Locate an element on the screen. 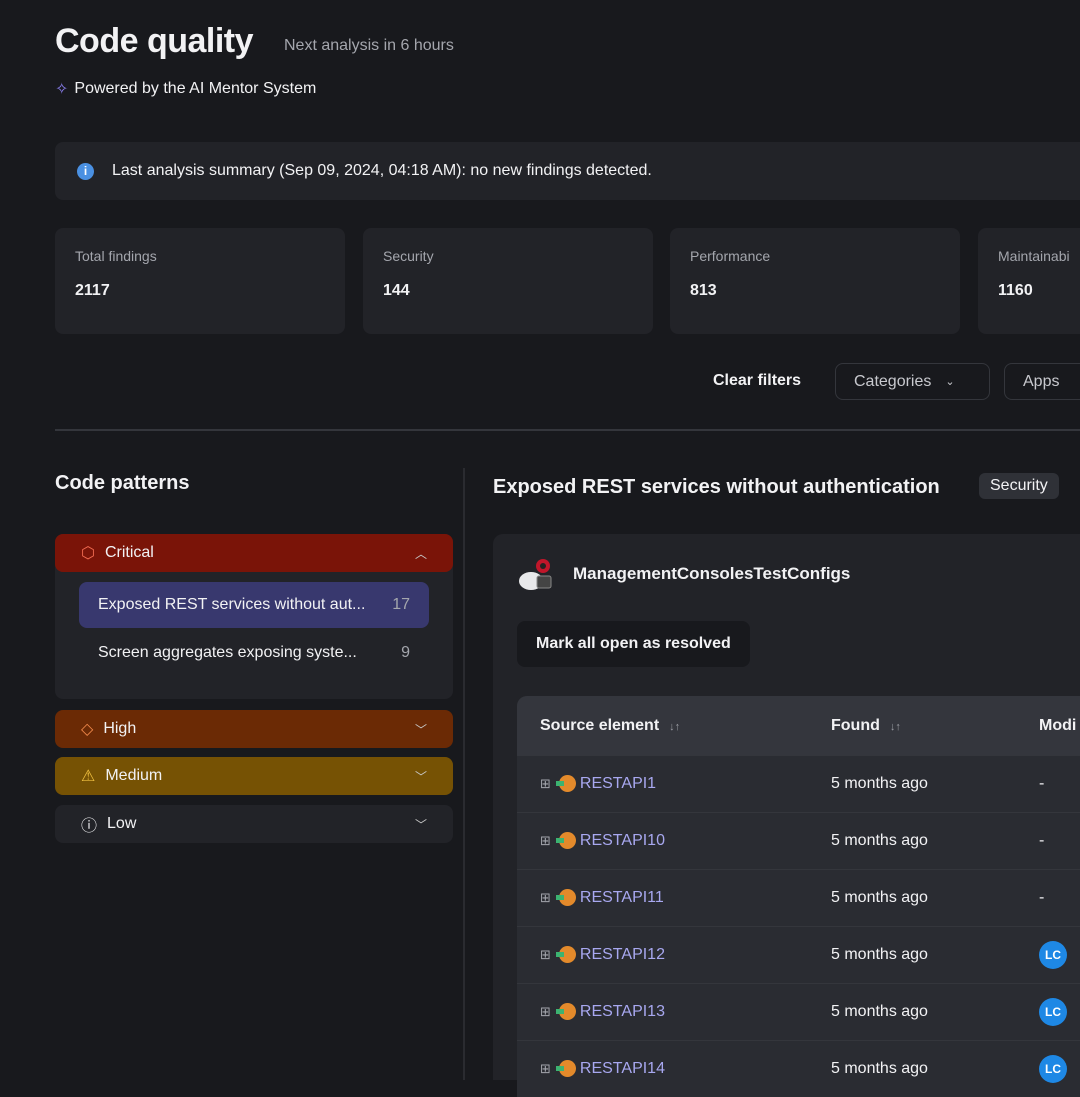  severity-medium: ⚠ Medium ﹀ is located at coordinates (254, 776).